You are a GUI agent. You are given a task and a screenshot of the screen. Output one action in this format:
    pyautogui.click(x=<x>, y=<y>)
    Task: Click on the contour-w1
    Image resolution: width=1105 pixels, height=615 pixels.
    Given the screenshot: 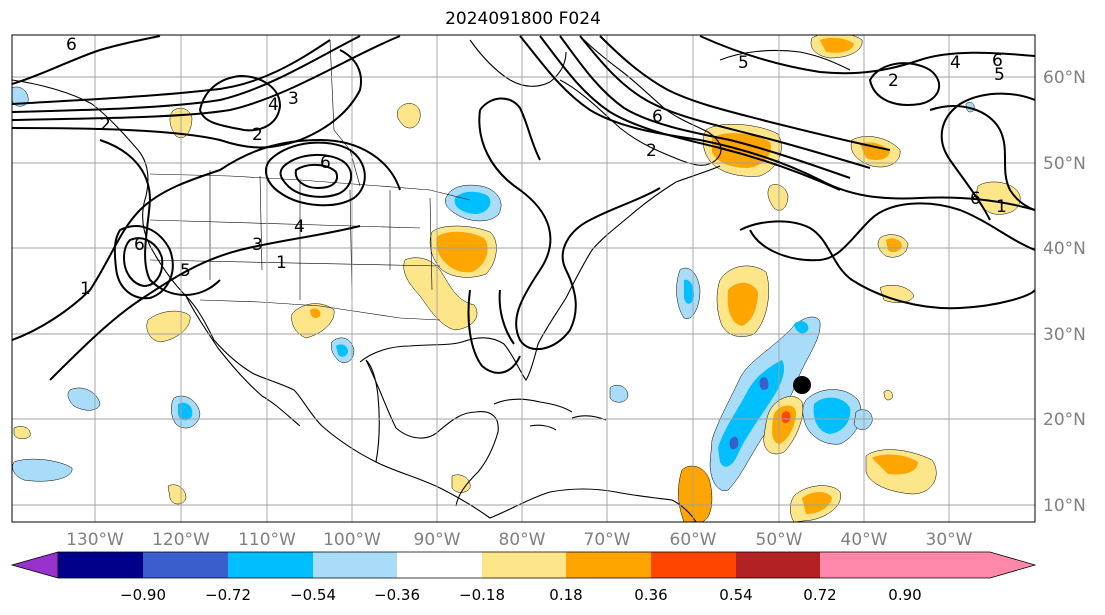 What is the action you would take?
    pyautogui.click(x=160, y=217)
    